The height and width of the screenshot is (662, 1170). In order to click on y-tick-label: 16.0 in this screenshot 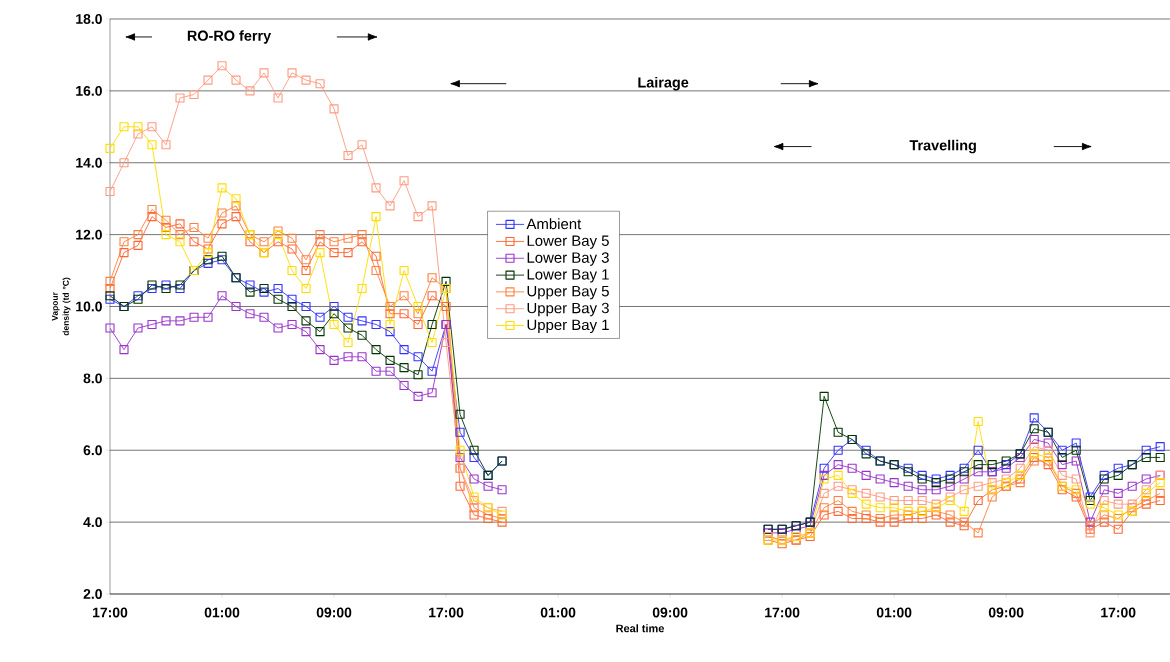, I will do `click(89, 90)`.